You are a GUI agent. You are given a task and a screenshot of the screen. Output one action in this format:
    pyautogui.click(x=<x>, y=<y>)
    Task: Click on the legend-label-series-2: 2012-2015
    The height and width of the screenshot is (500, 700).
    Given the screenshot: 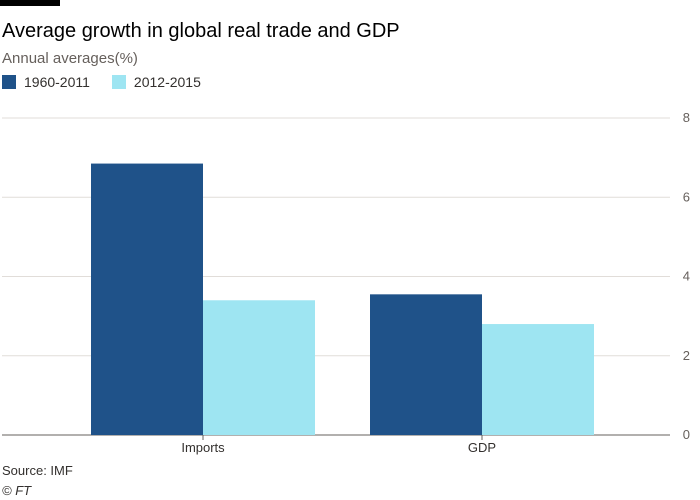 What is the action you would take?
    pyautogui.click(x=167, y=82)
    